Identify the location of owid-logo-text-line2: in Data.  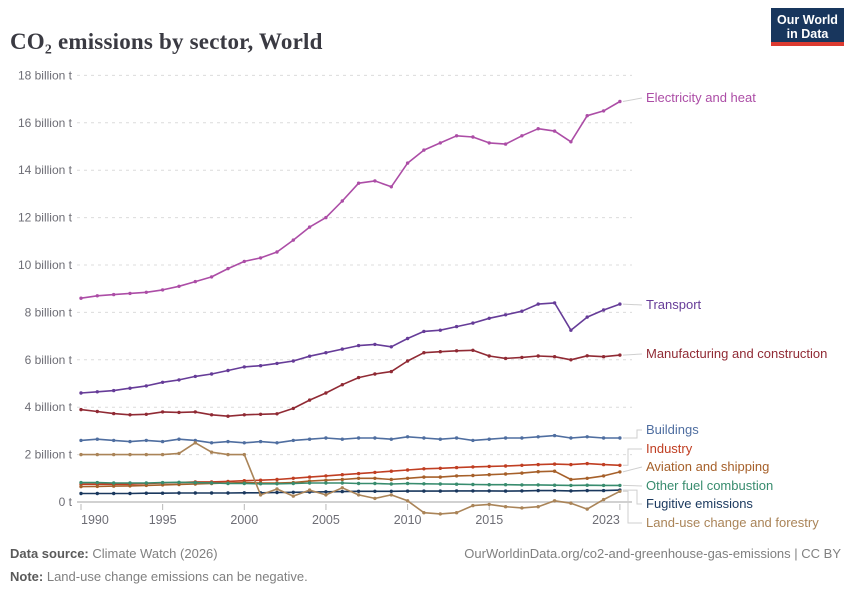
(807, 34).